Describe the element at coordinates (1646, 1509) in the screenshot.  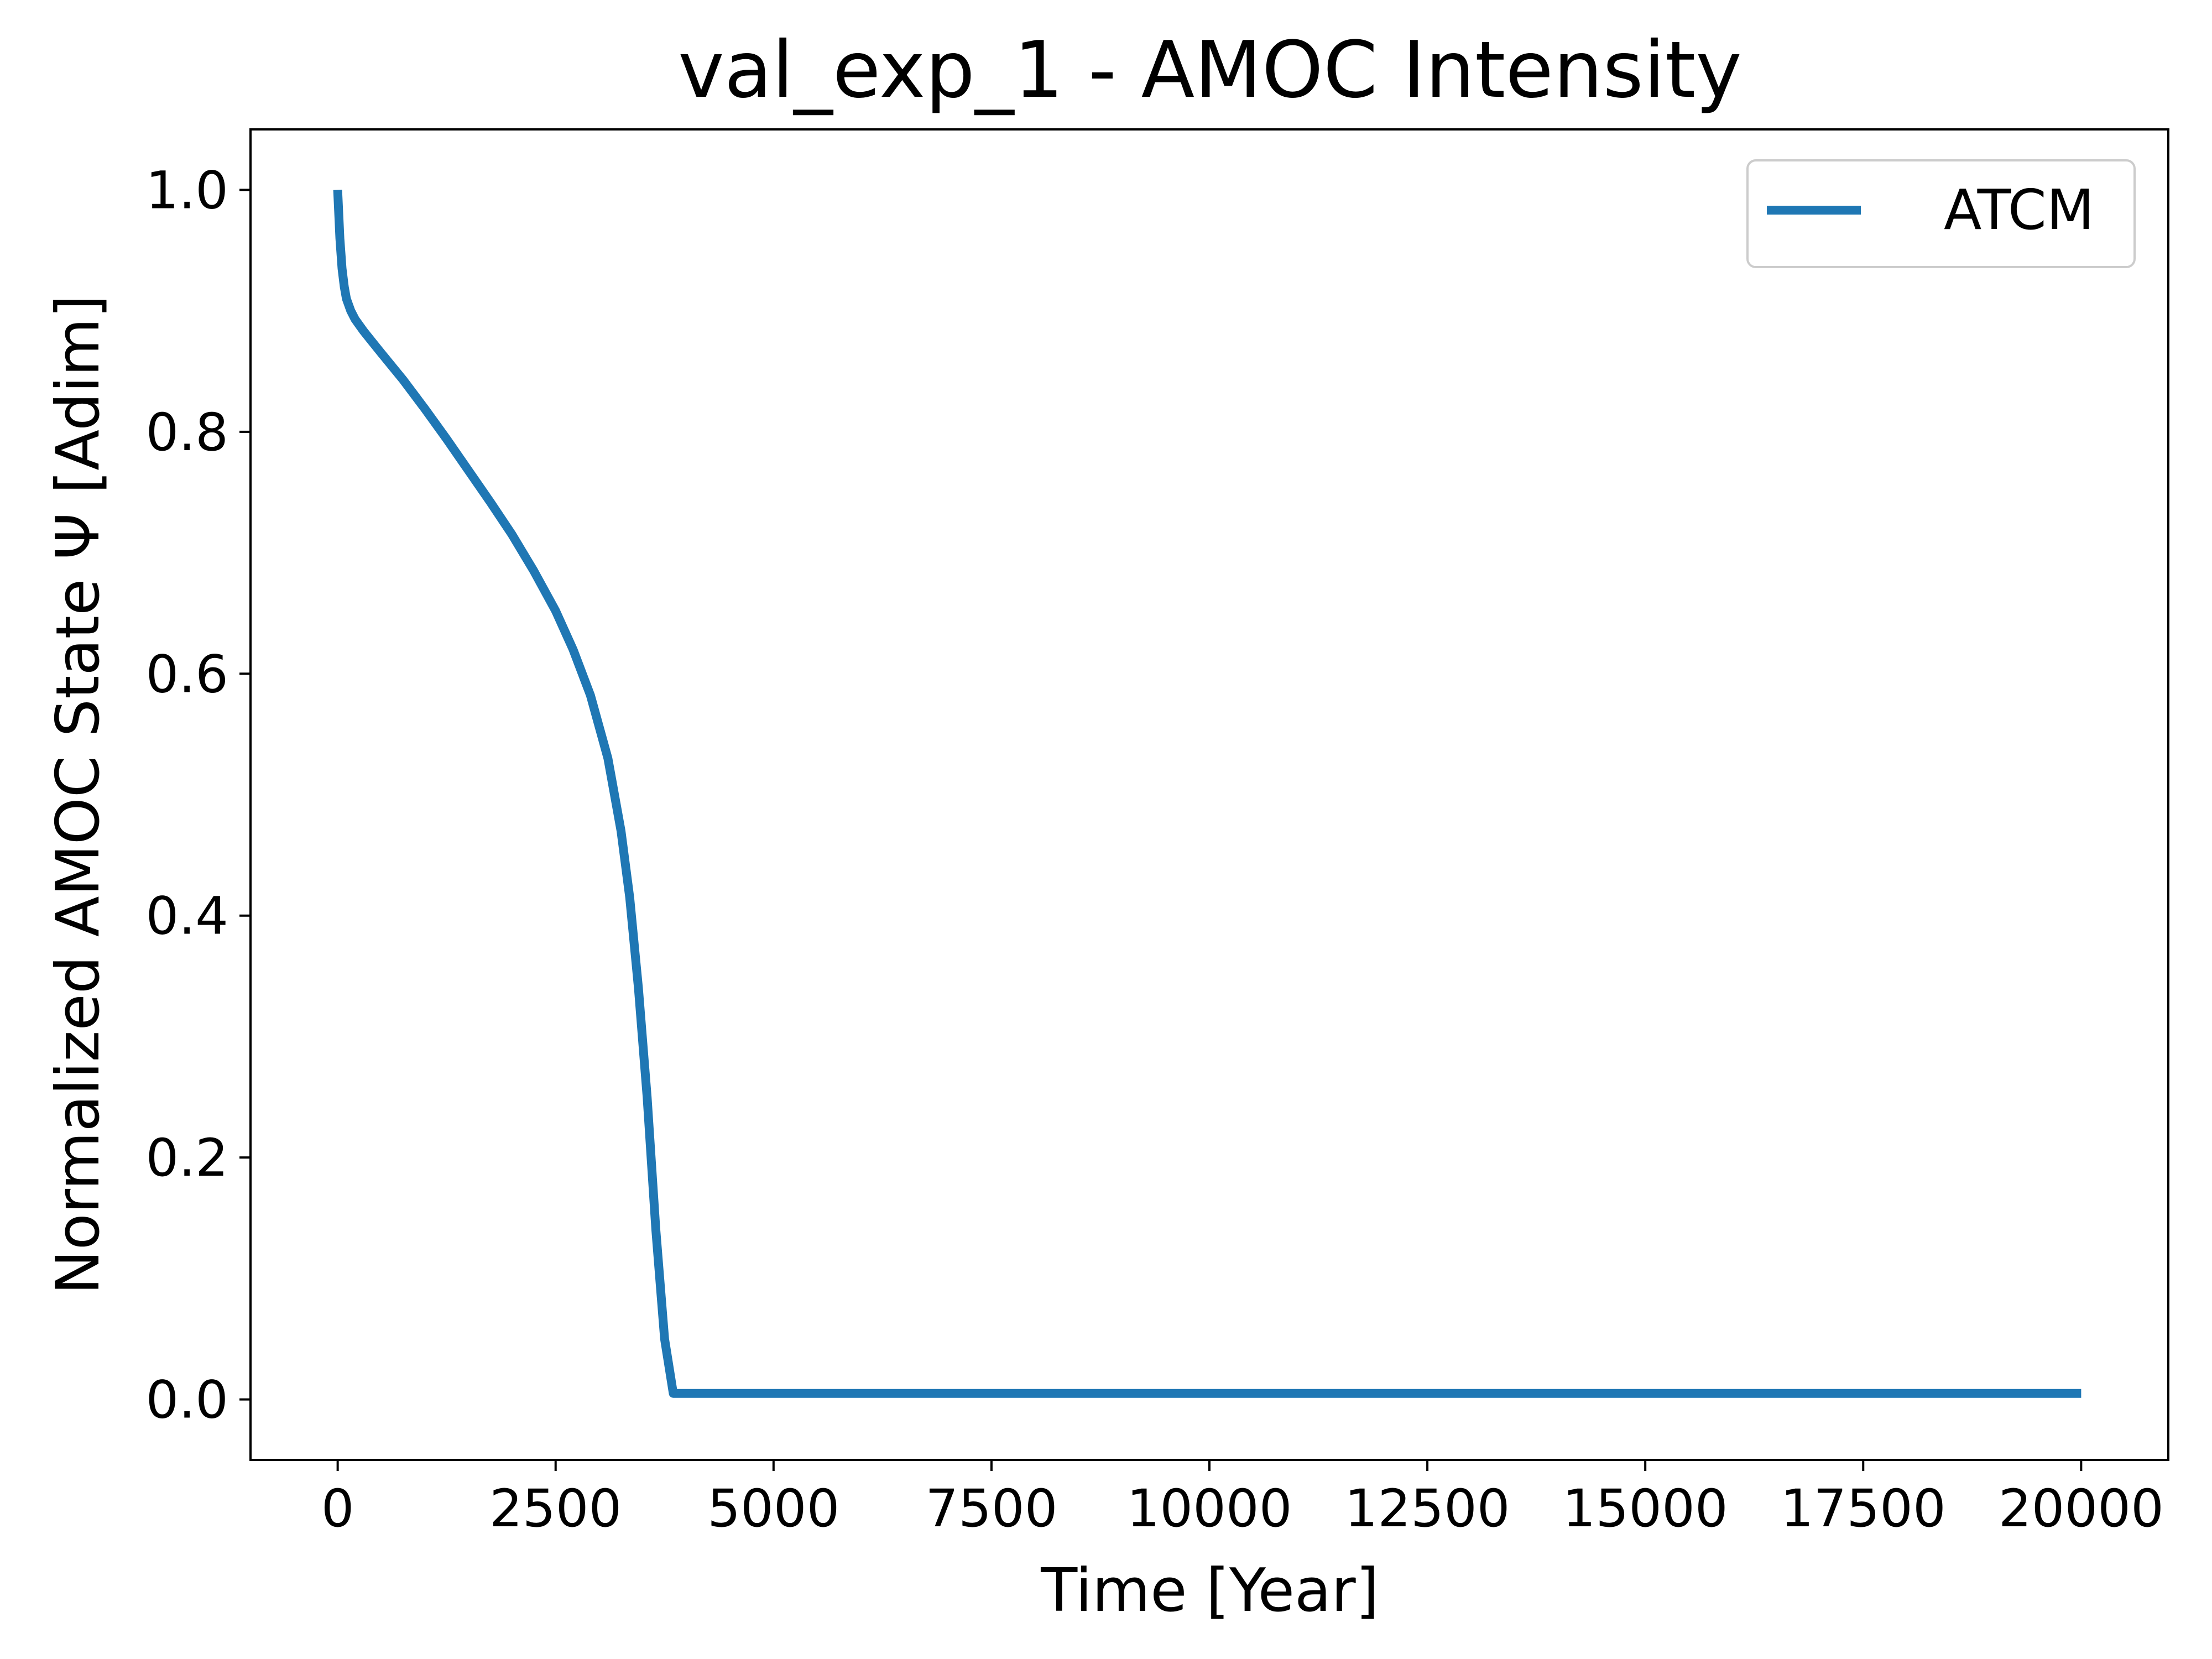
I see `x-tick-label: 15000` at that location.